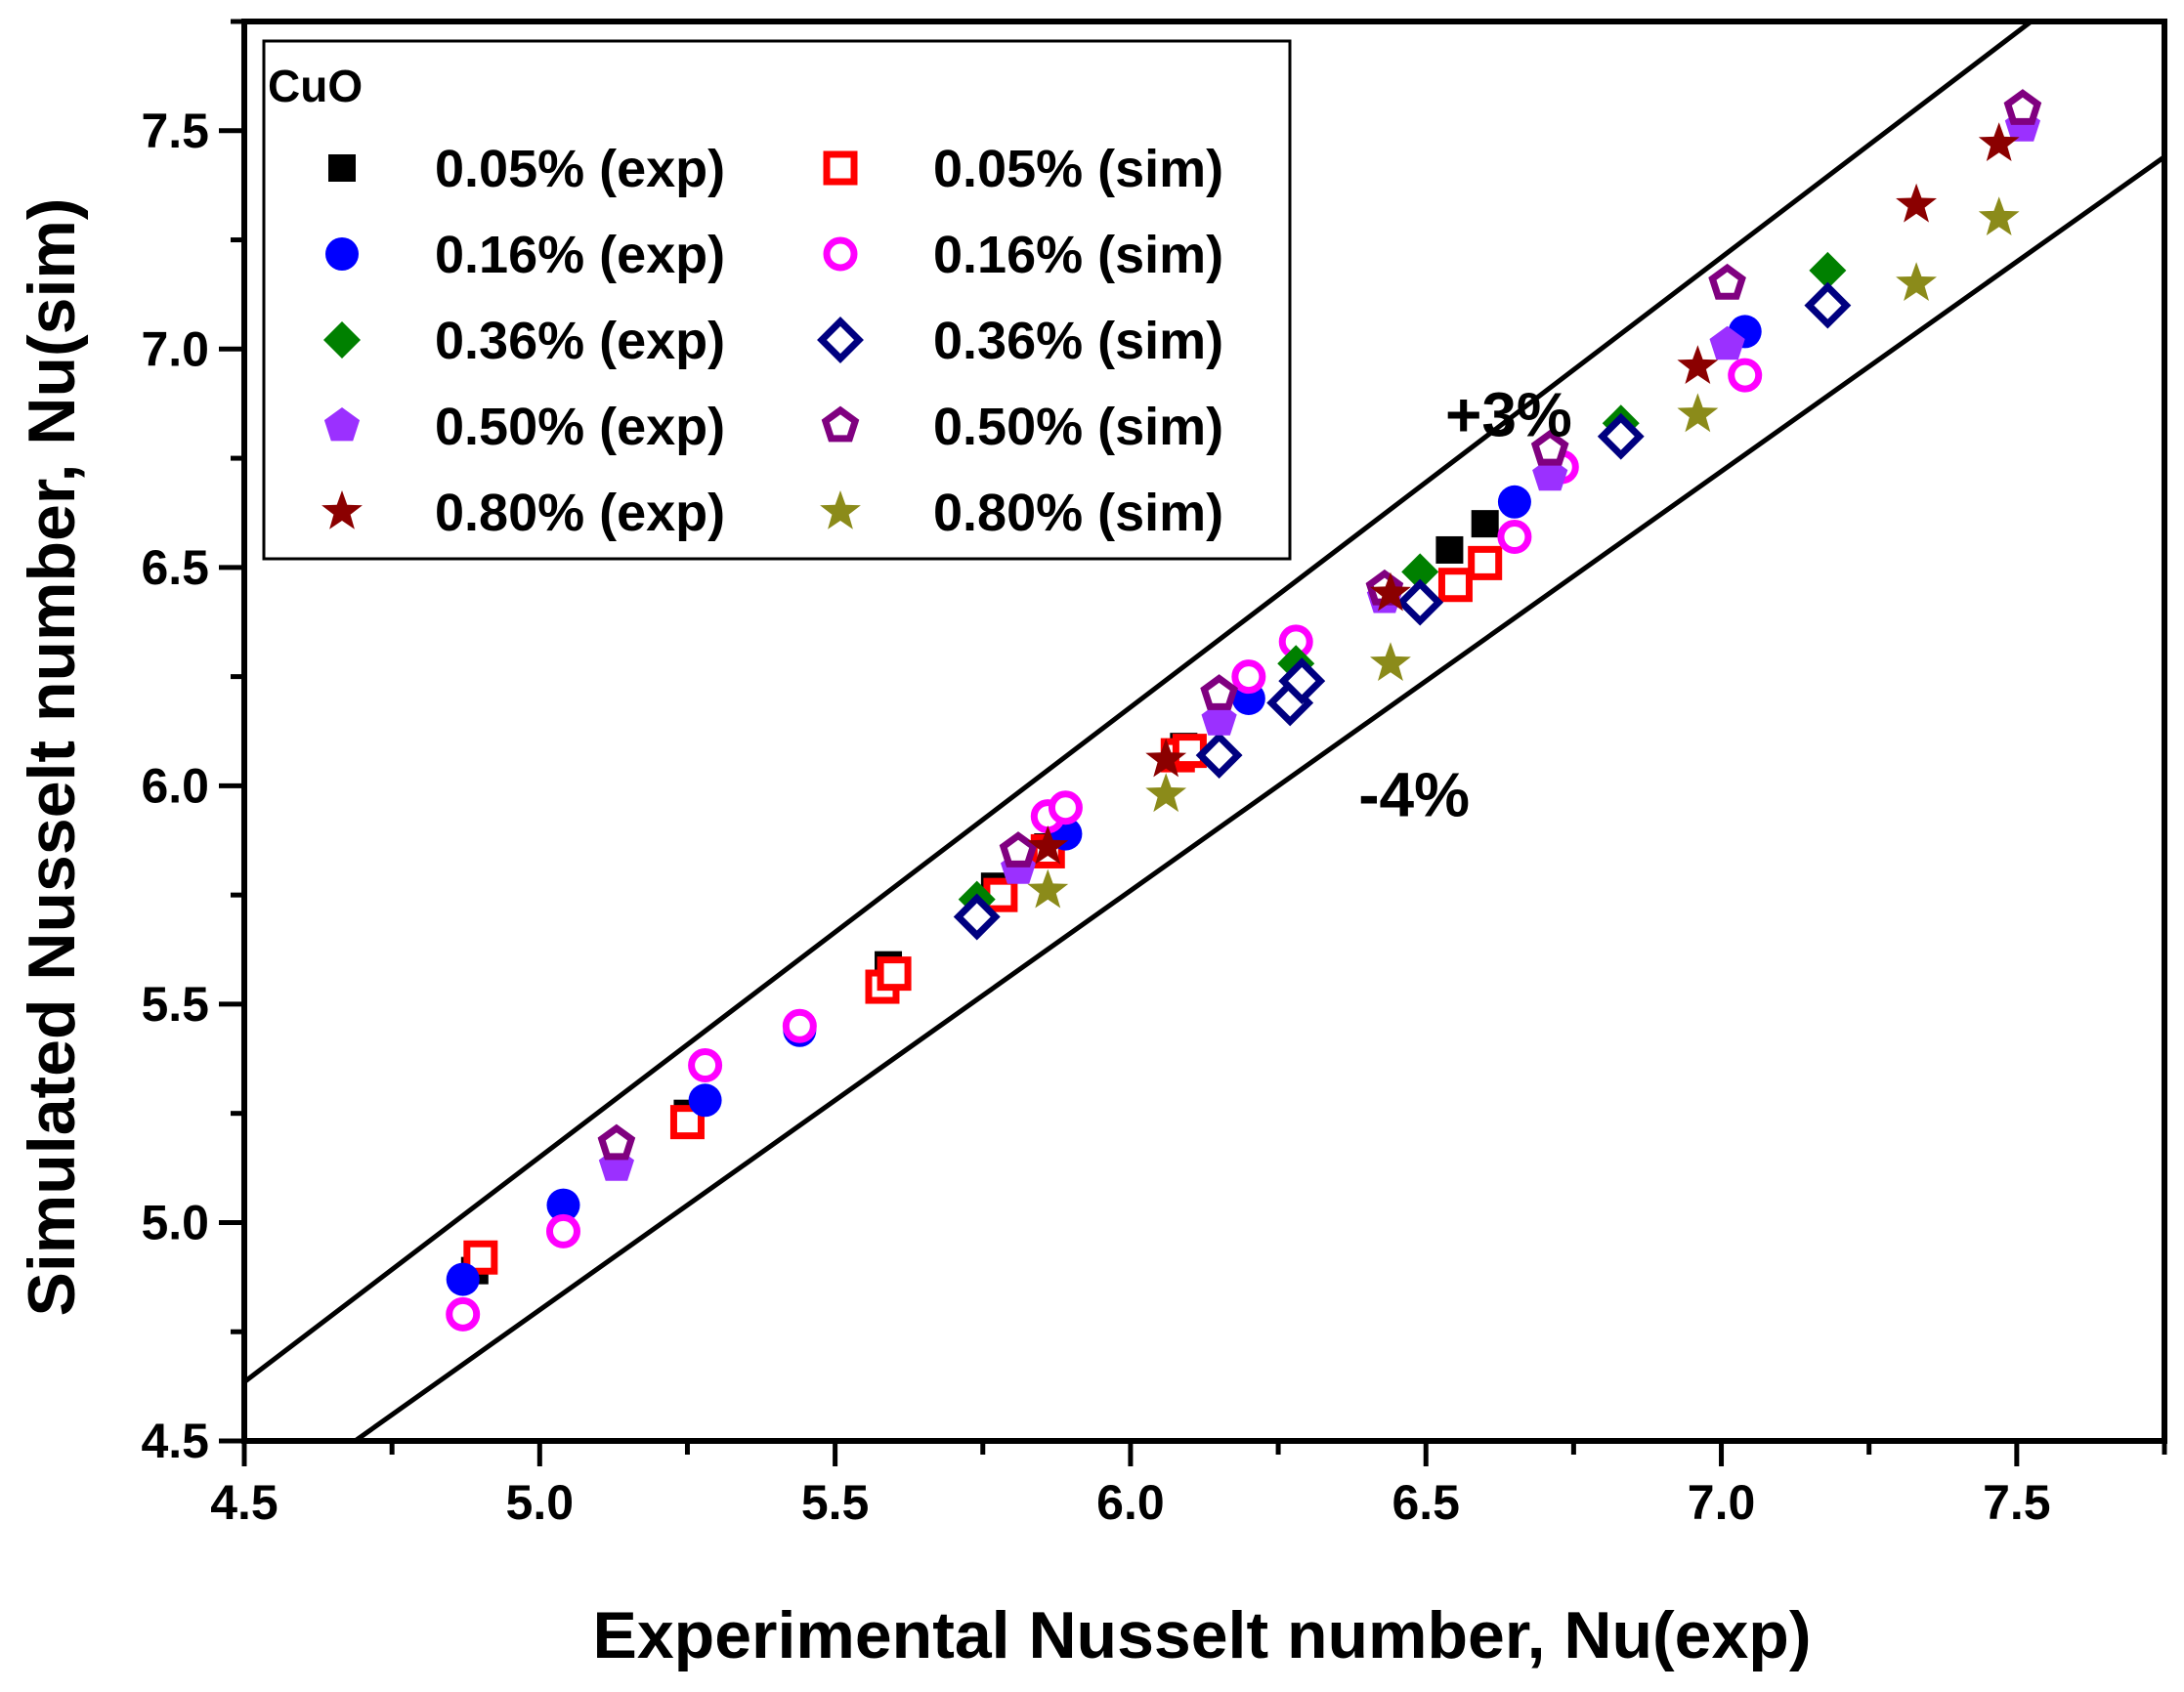 Image resolution: width=2184 pixels, height=1692 pixels. I want to click on x-axis-title: Experimental Nusselt number, Nu(exp), so click(1202, 1635).